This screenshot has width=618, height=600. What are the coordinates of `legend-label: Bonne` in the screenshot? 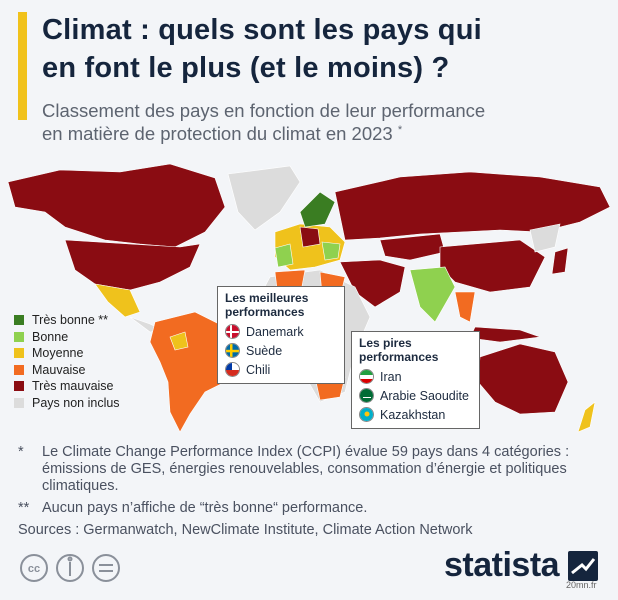 It's located at (50, 336).